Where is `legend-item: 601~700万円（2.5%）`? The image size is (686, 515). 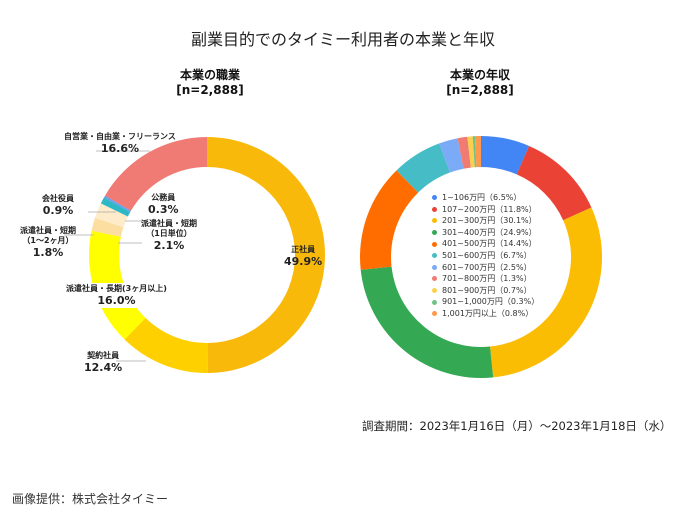 legend-item: 601~700万円（2.5%） is located at coordinates (485, 268).